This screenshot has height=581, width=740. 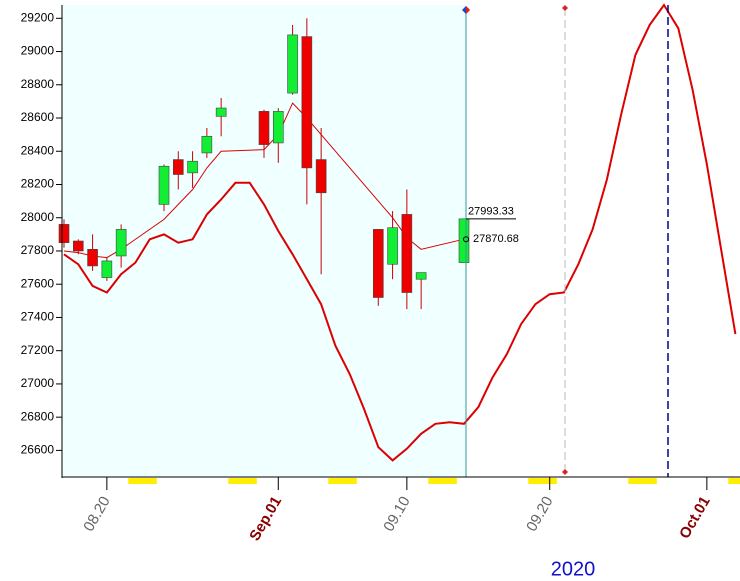 What do you see at coordinates (38, 317) in the screenshot?
I see `y-tick-label: 27400` at bounding box center [38, 317].